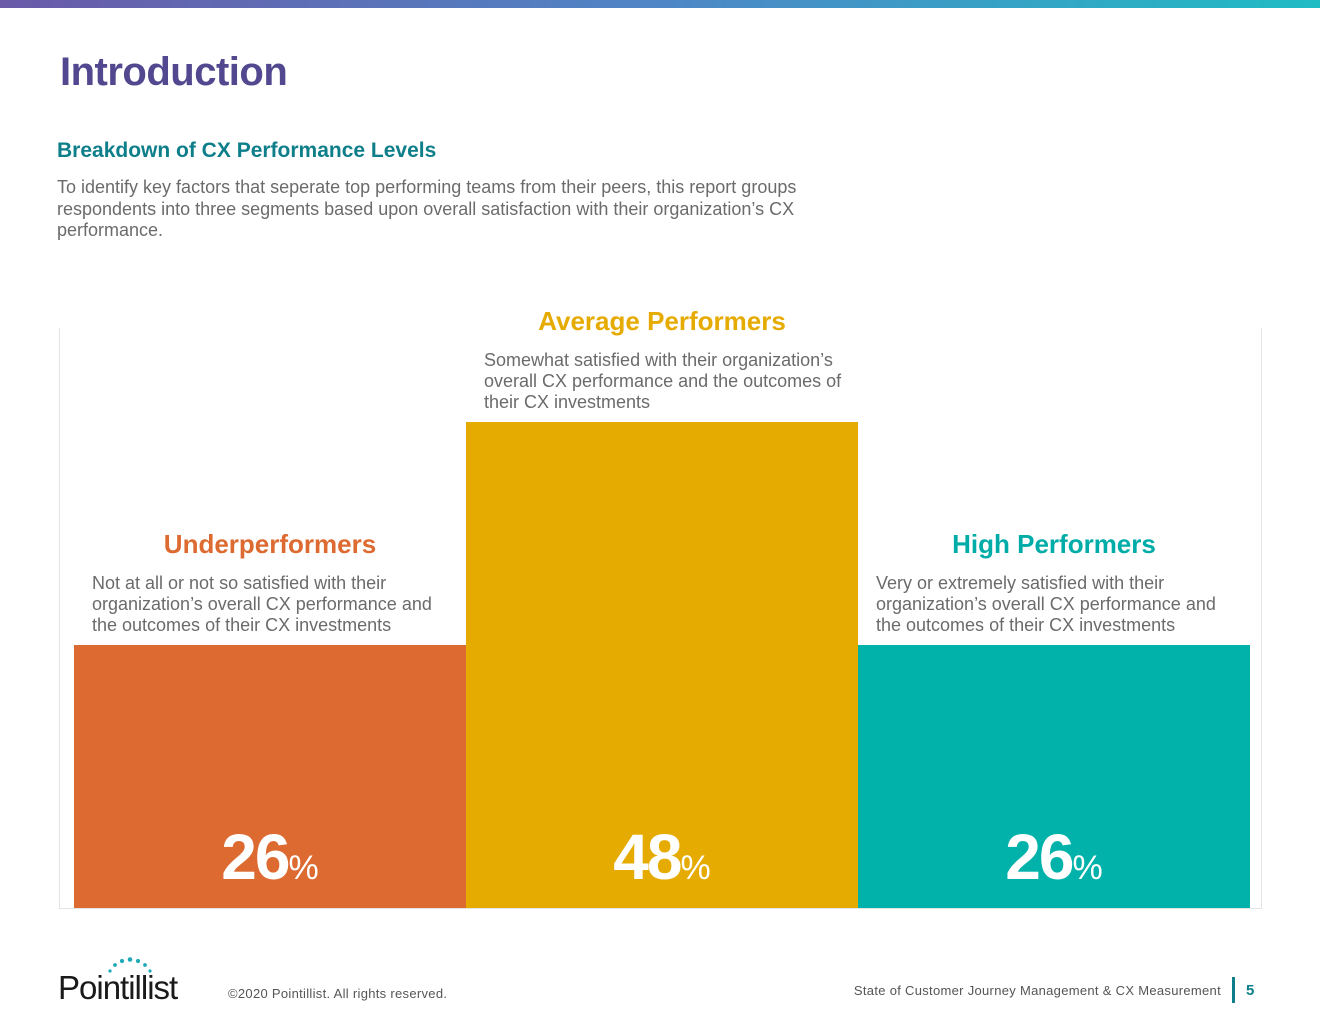 The width and height of the screenshot is (1320, 1020). I want to click on chart-baseline, so click(660, 908).